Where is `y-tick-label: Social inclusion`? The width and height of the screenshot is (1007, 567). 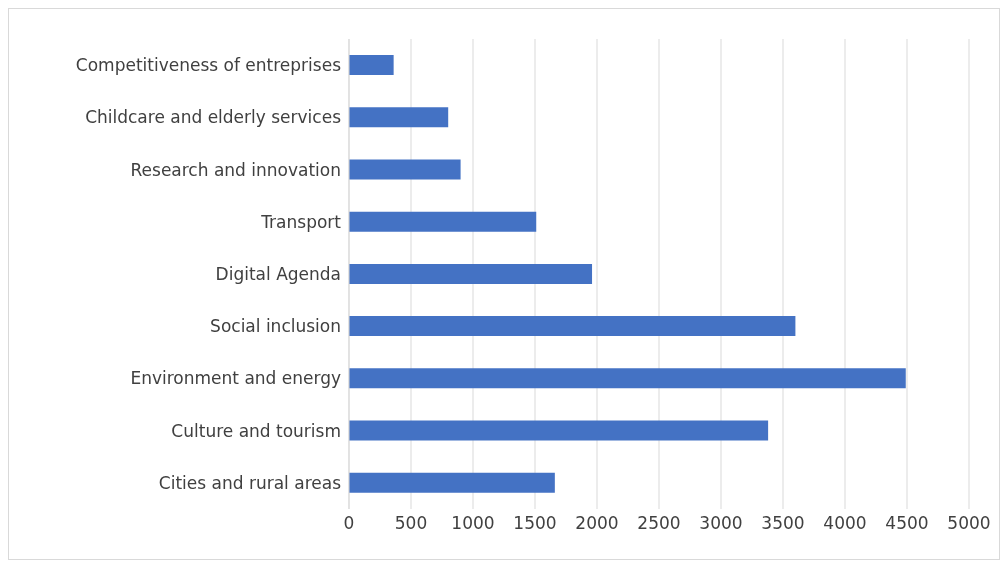 y-tick-label: Social inclusion is located at coordinates (275, 326).